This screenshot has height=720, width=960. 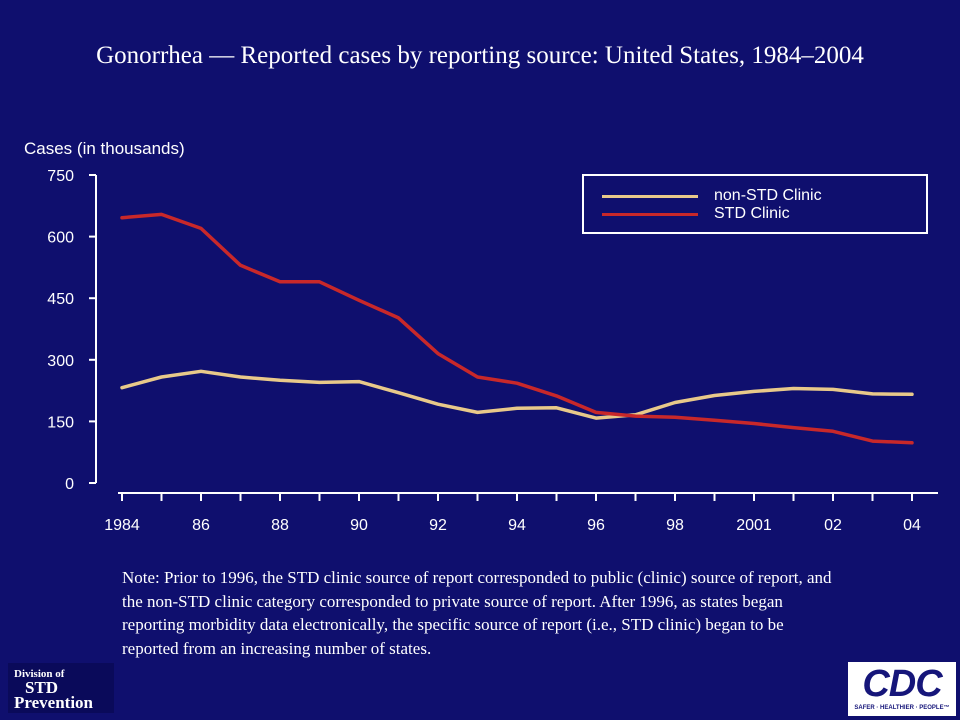 I want to click on x-tick-label: 88, so click(x=280, y=525).